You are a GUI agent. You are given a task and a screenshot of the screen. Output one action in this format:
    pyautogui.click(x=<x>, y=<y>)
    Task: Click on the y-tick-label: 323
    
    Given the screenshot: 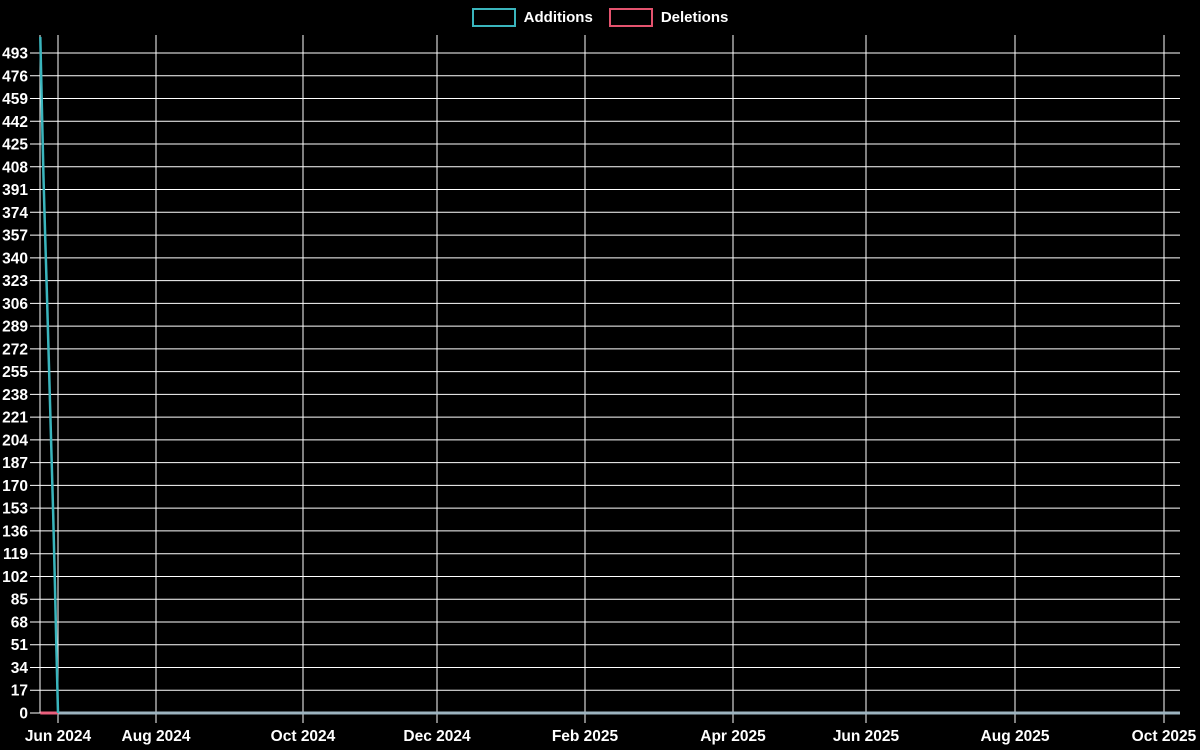 What is the action you would take?
    pyautogui.click(x=15, y=281)
    